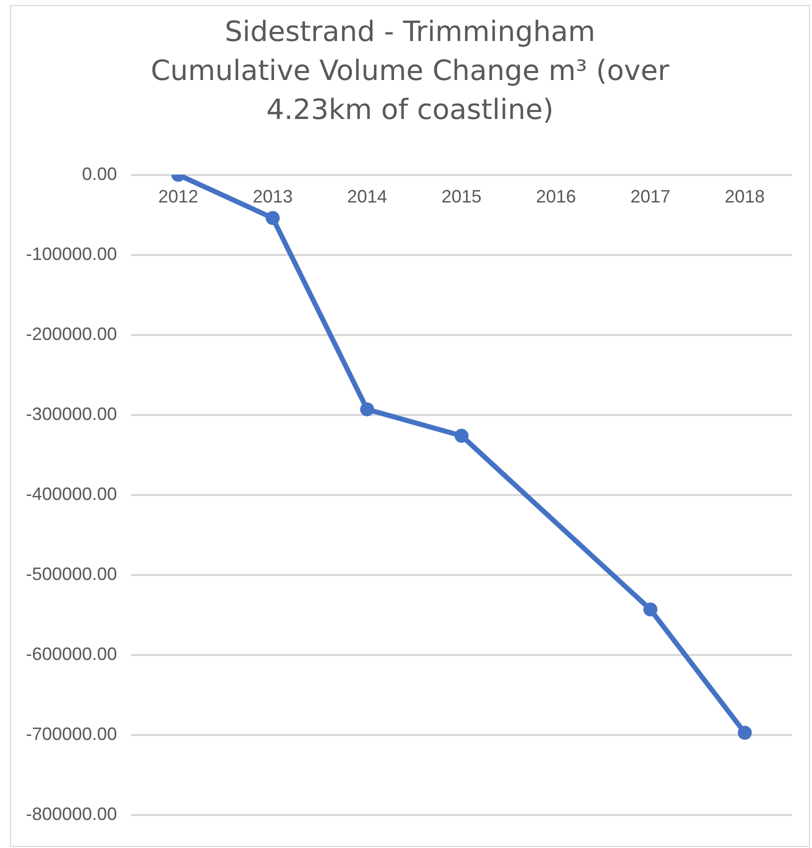 This screenshot has width=812, height=848. Describe the element at coordinates (72, 414) in the screenshot. I see `y-tick-label: -300000.00` at that location.